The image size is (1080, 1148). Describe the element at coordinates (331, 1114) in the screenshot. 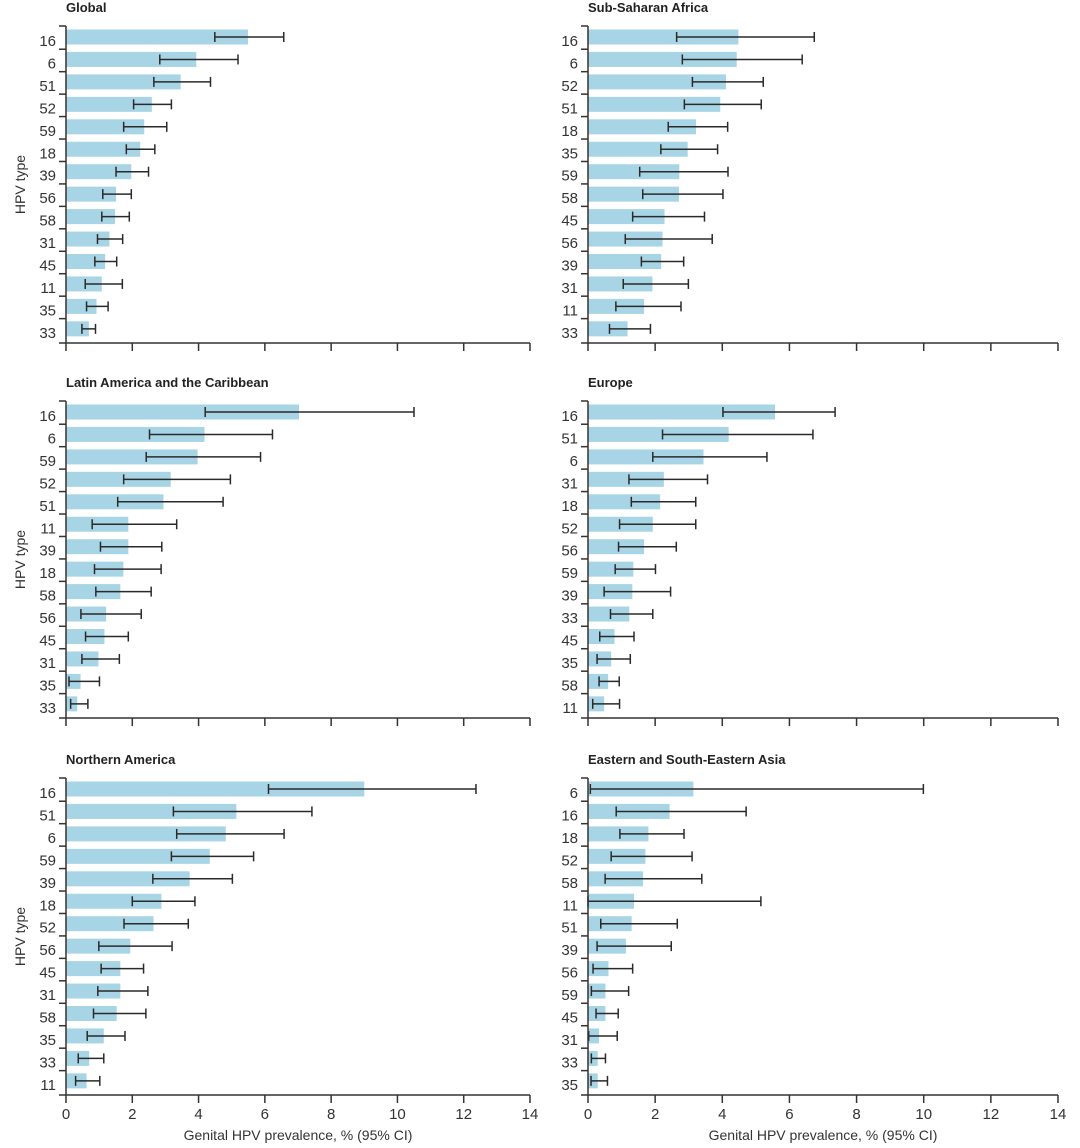

I see `x-tick-label: 8` at that location.